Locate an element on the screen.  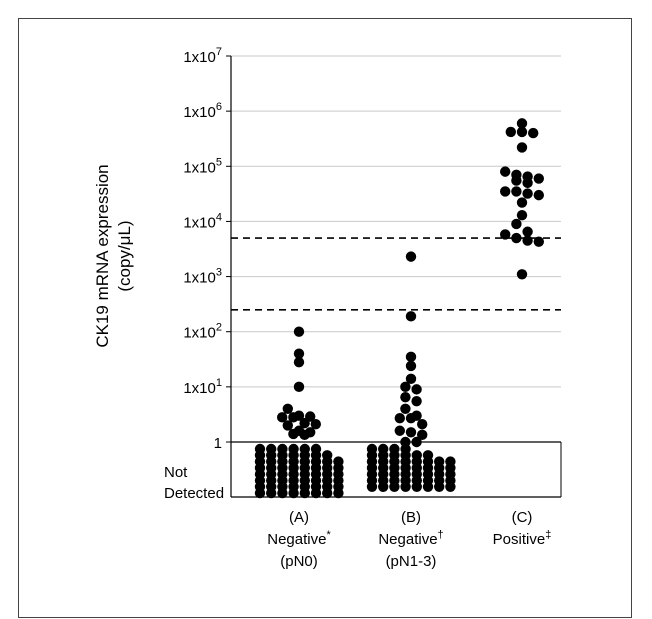
category-letter: (B) is located at coordinates (411, 517).